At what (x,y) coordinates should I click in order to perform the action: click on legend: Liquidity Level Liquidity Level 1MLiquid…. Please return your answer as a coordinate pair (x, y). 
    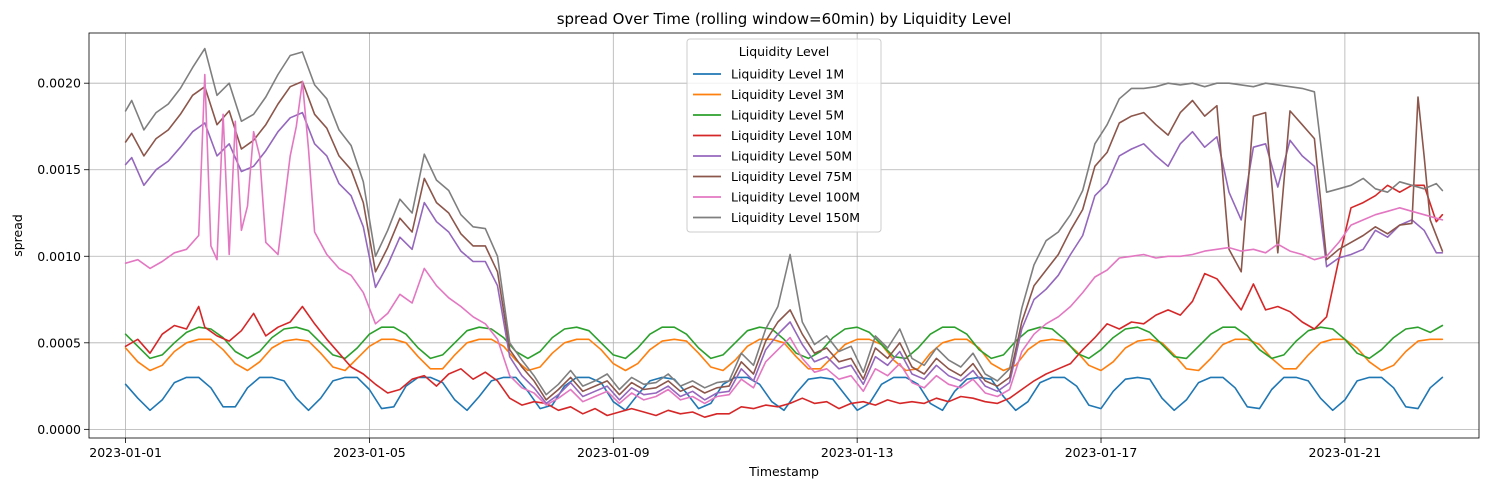
    Looking at the image, I should click on (784, 135).